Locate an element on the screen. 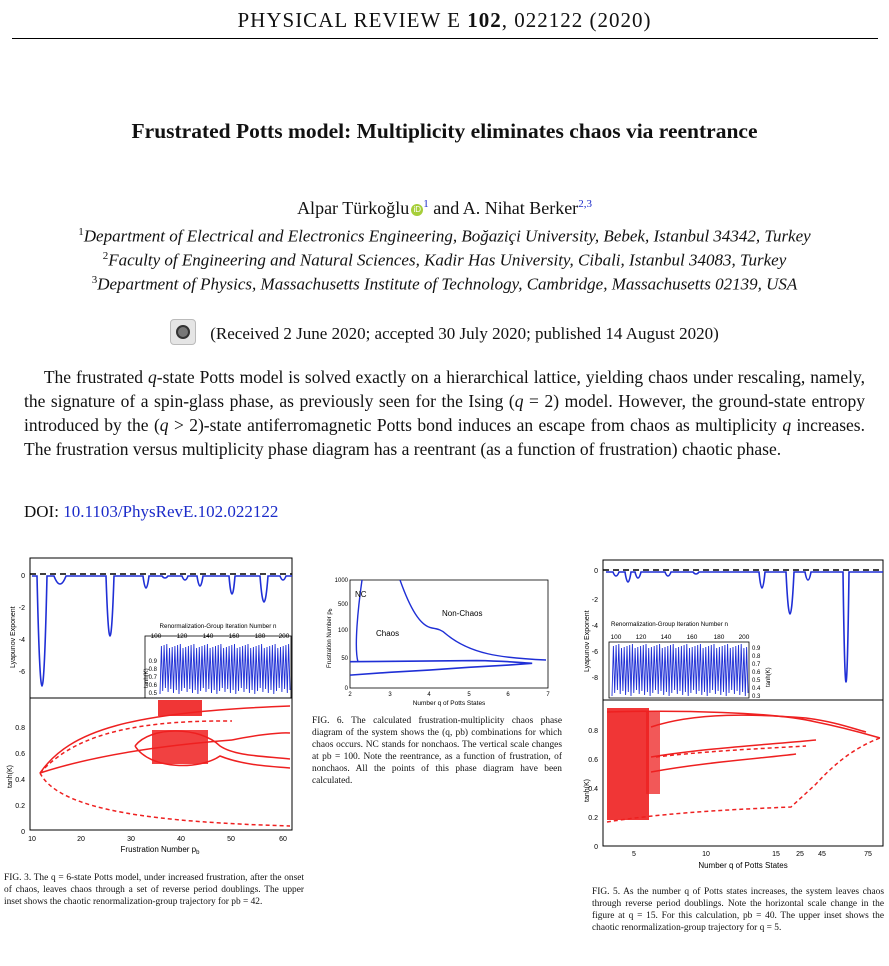 This screenshot has height=966, width=889. author-line: Alpar Türkoğlu iD 1 and A. Nihat Berker2,3 is located at coordinates (444, 208).